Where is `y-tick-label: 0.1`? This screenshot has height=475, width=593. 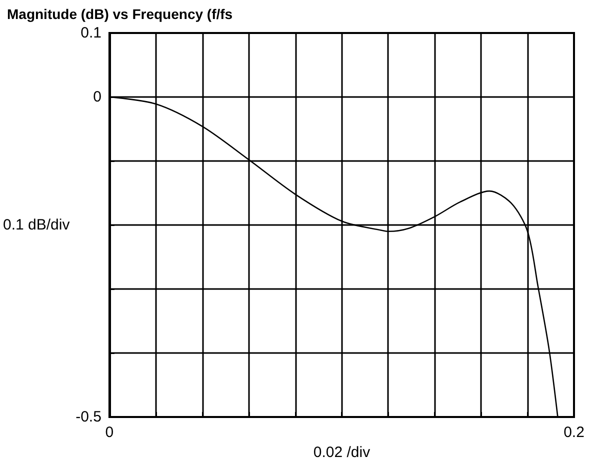 y-tick-label: 0.1 is located at coordinates (91, 33).